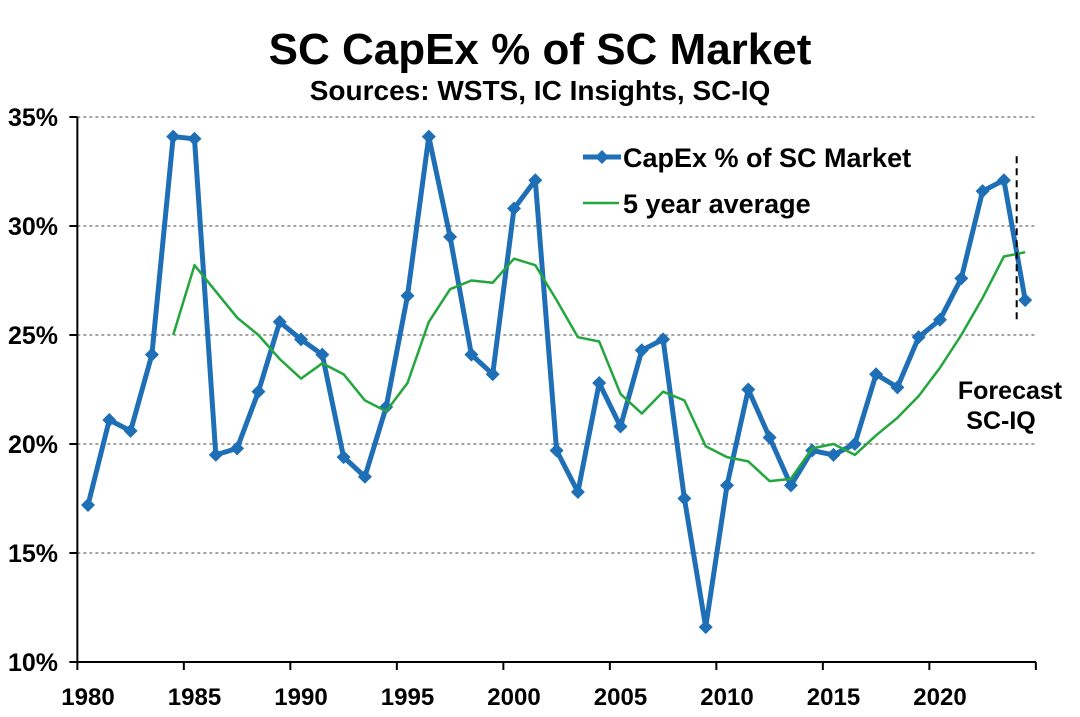  What do you see at coordinates (513, 697) in the screenshot?
I see `x-tick-label: 2000` at bounding box center [513, 697].